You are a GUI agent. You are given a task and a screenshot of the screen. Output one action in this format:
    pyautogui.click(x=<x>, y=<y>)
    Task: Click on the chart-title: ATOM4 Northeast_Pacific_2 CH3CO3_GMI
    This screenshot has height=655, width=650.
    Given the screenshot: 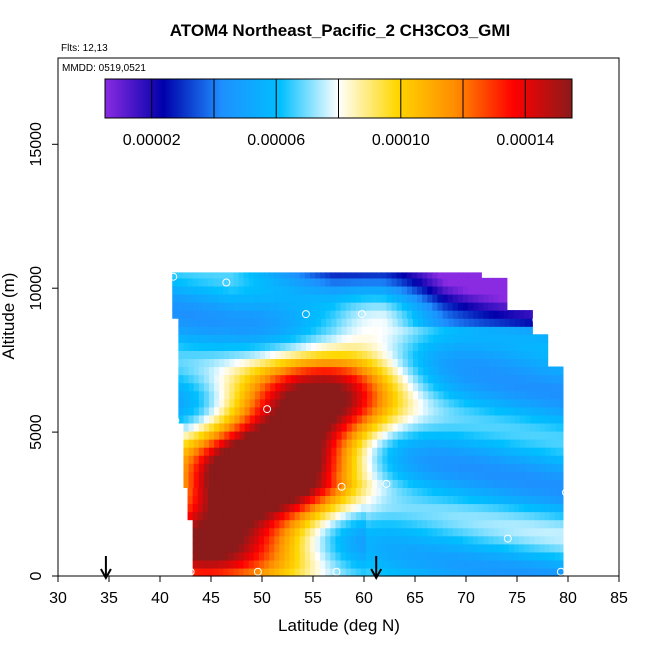 What is the action you would take?
    pyautogui.click(x=340, y=30)
    